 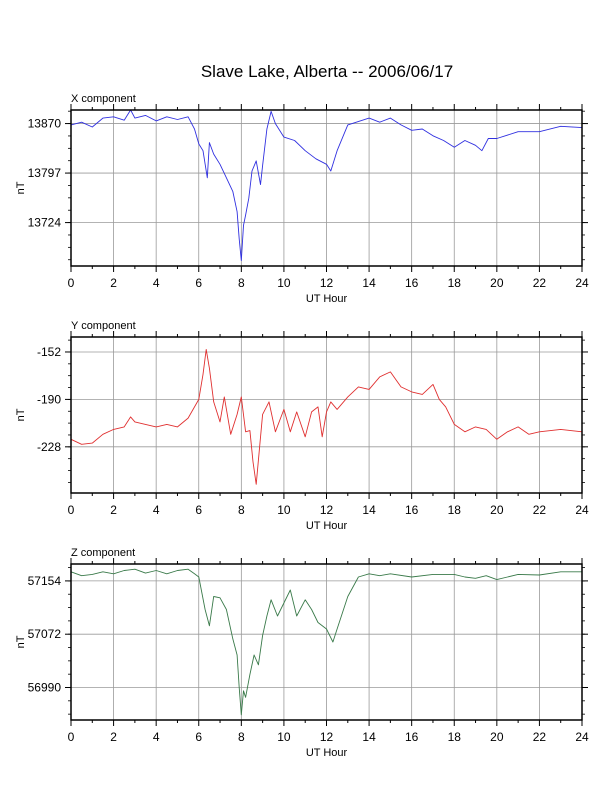 I want to click on panel-label: X component, so click(x=103, y=99).